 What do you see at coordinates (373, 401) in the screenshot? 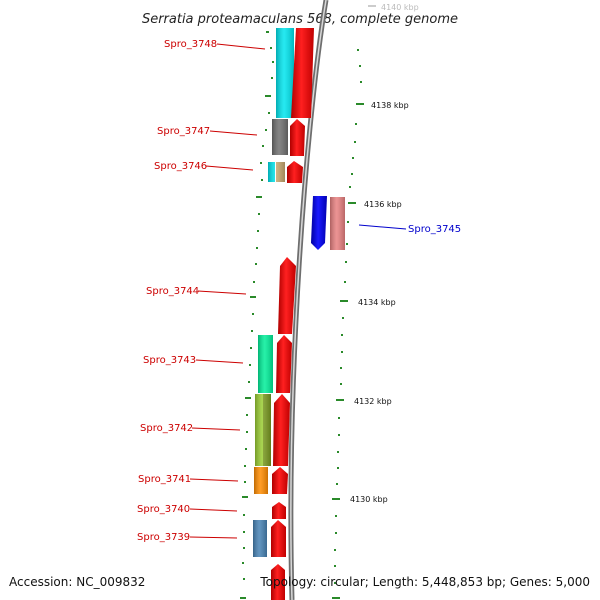
I see `scale-label-4132: 4132 kbp` at bounding box center [373, 401].